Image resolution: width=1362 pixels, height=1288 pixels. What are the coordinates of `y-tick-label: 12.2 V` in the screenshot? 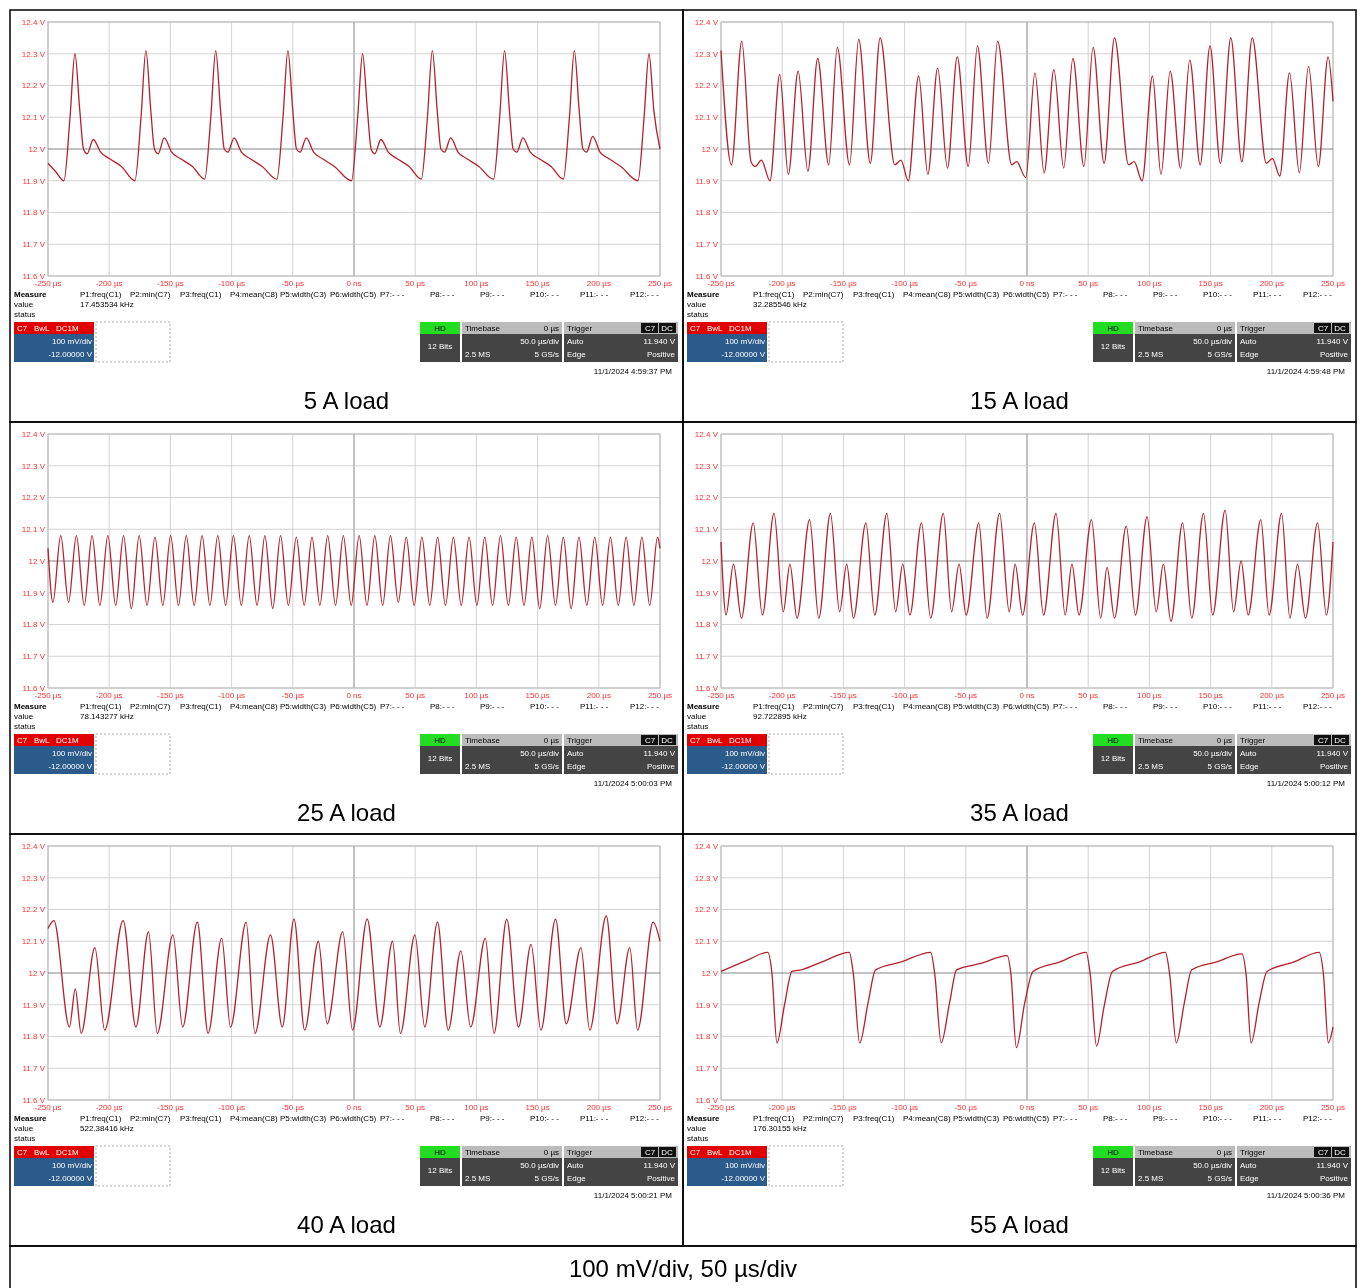 It's located at (33, 910).